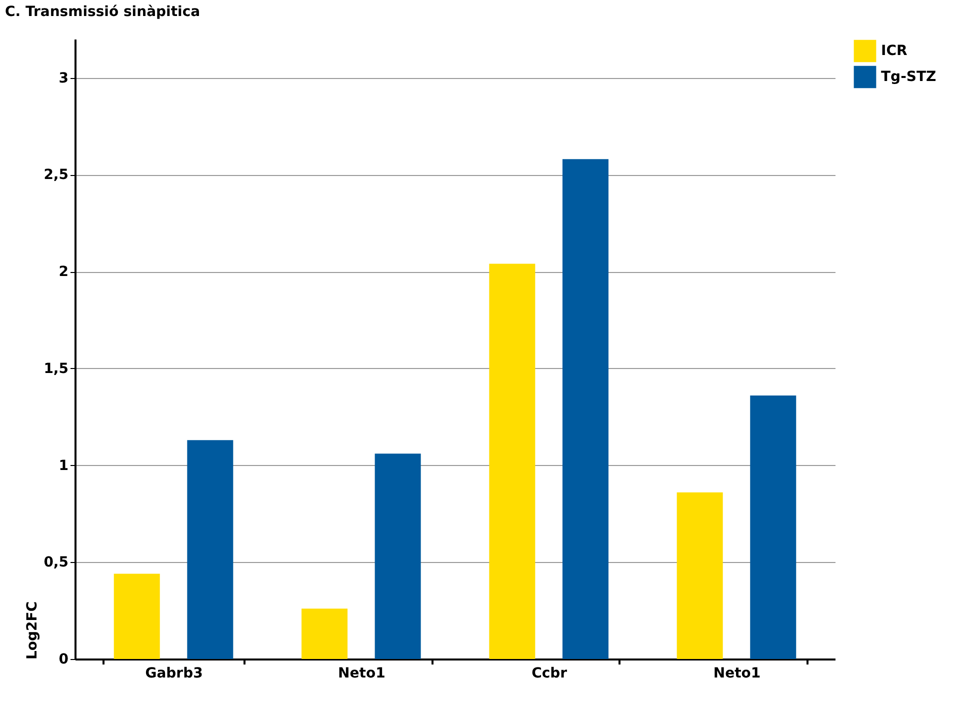 This screenshot has width=960, height=724. Describe the element at coordinates (63, 78) in the screenshot. I see `y-tick-label: 3` at that location.